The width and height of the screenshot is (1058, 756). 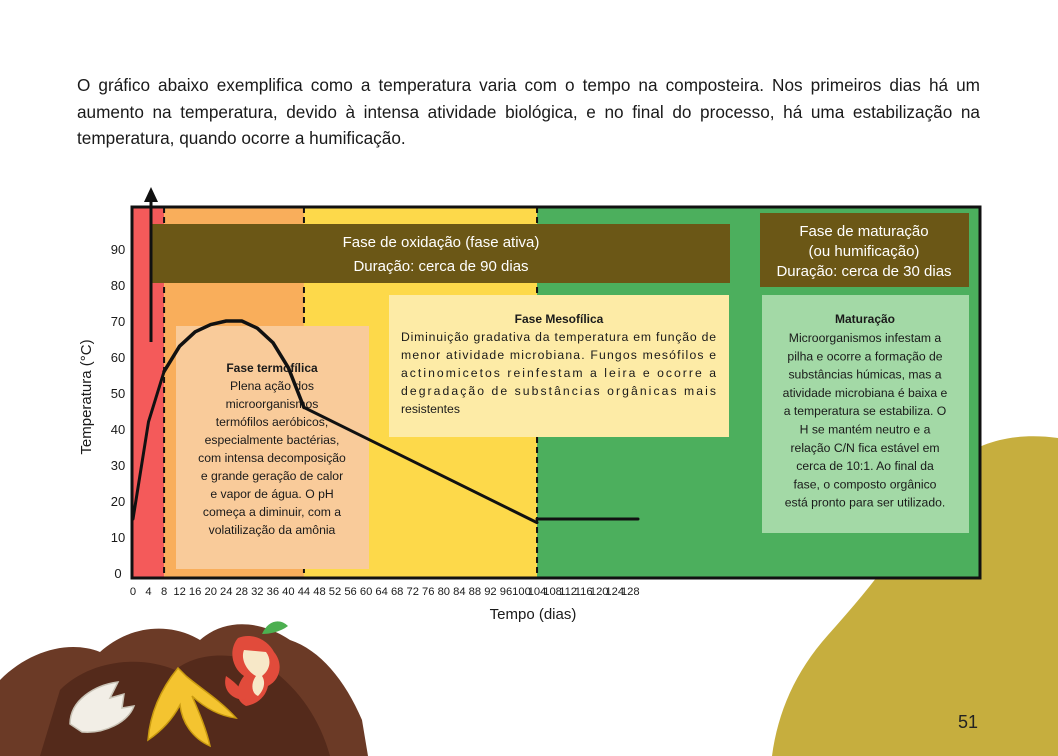 I want to click on y-tick-label: 70, so click(x=118, y=321).